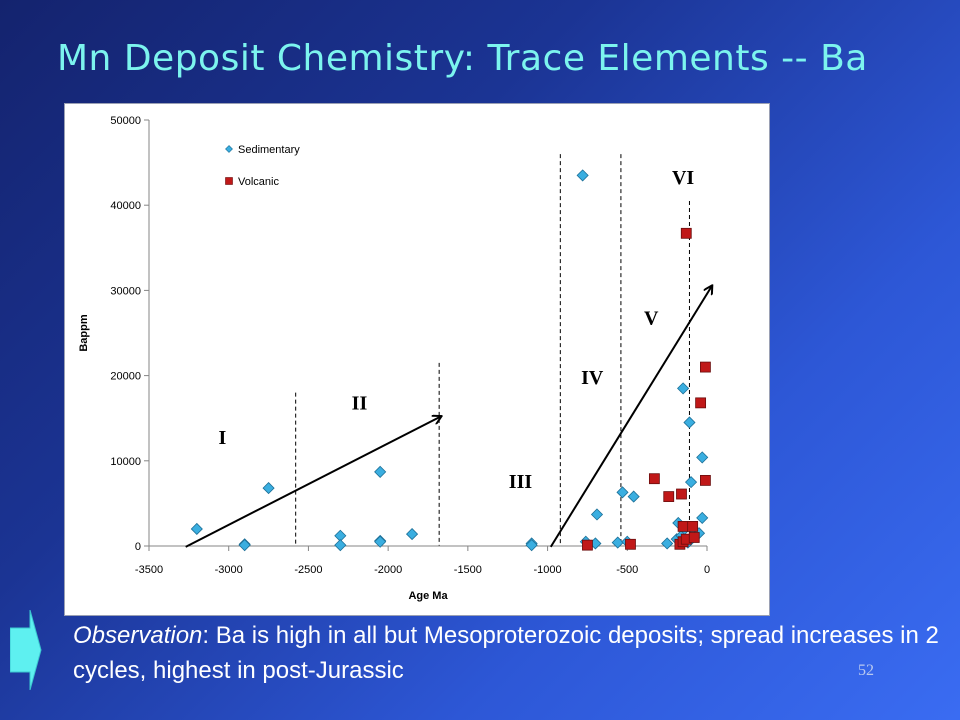  I want to click on cycle-label-v: V, so click(651, 318).